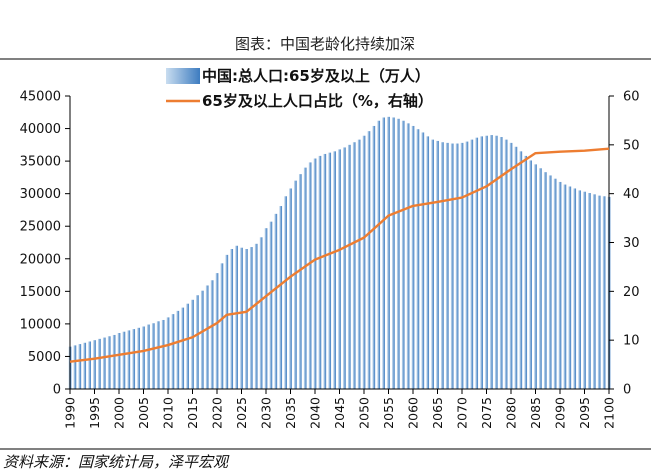 Image resolution: width=651 pixels, height=473 pixels. What do you see at coordinates (330, 270) in the screenshot?
I see `bar-2043` at bounding box center [330, 270].